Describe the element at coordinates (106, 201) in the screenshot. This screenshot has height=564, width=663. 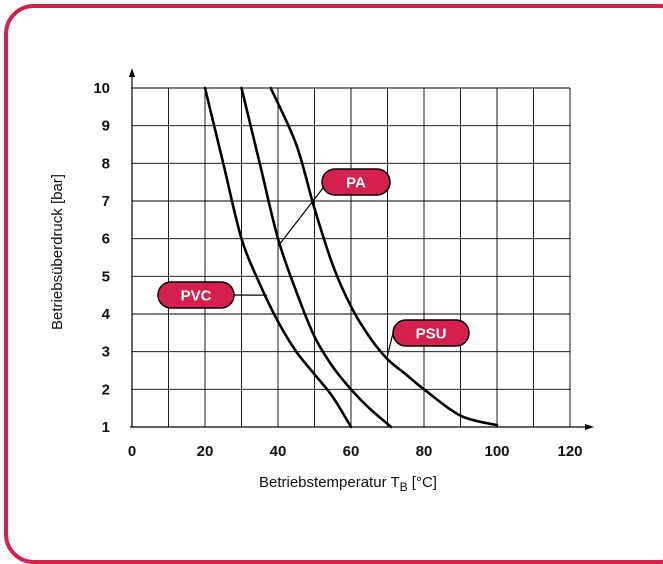
I see `y-tick-label: 7` at that location.